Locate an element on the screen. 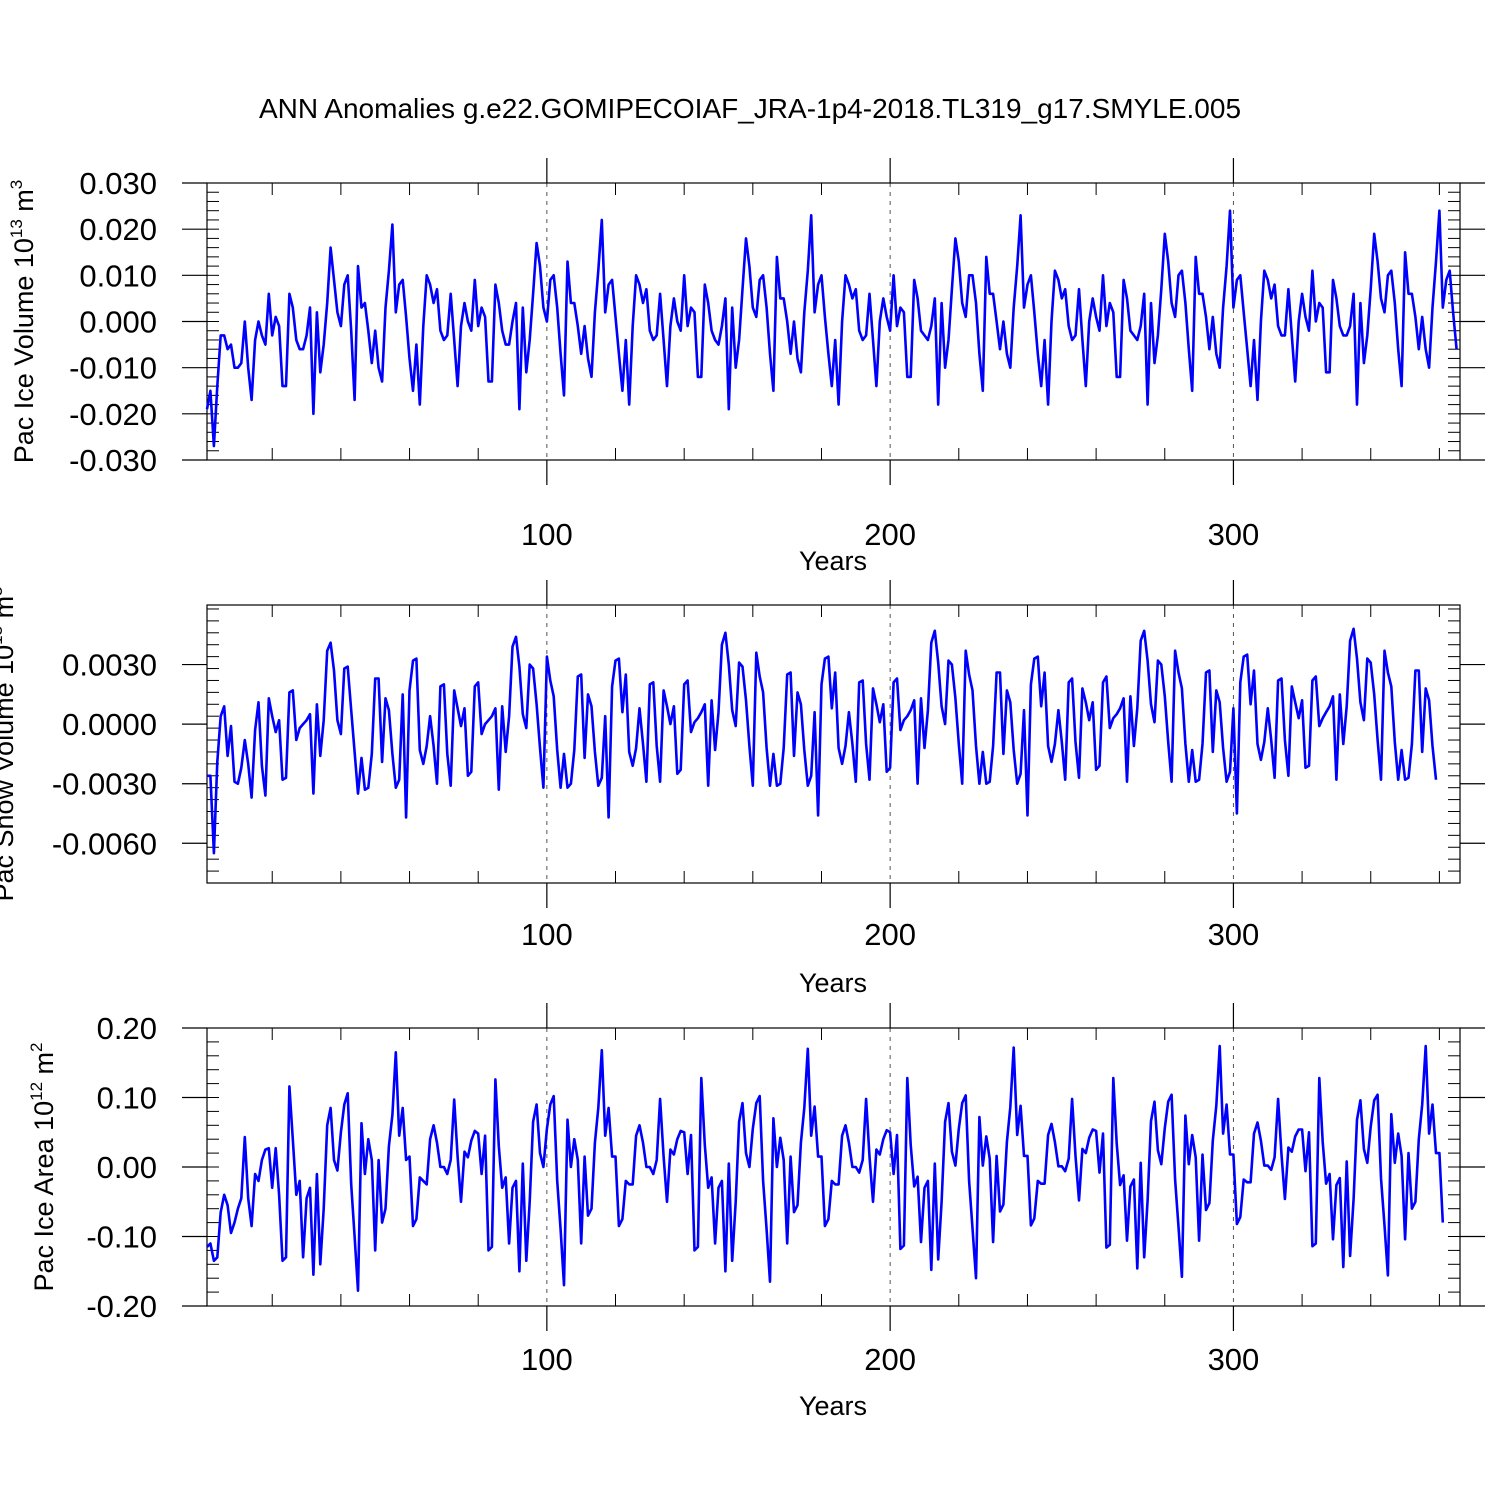  y-tick-label: 0.020 is located at coordinates (118, 229).